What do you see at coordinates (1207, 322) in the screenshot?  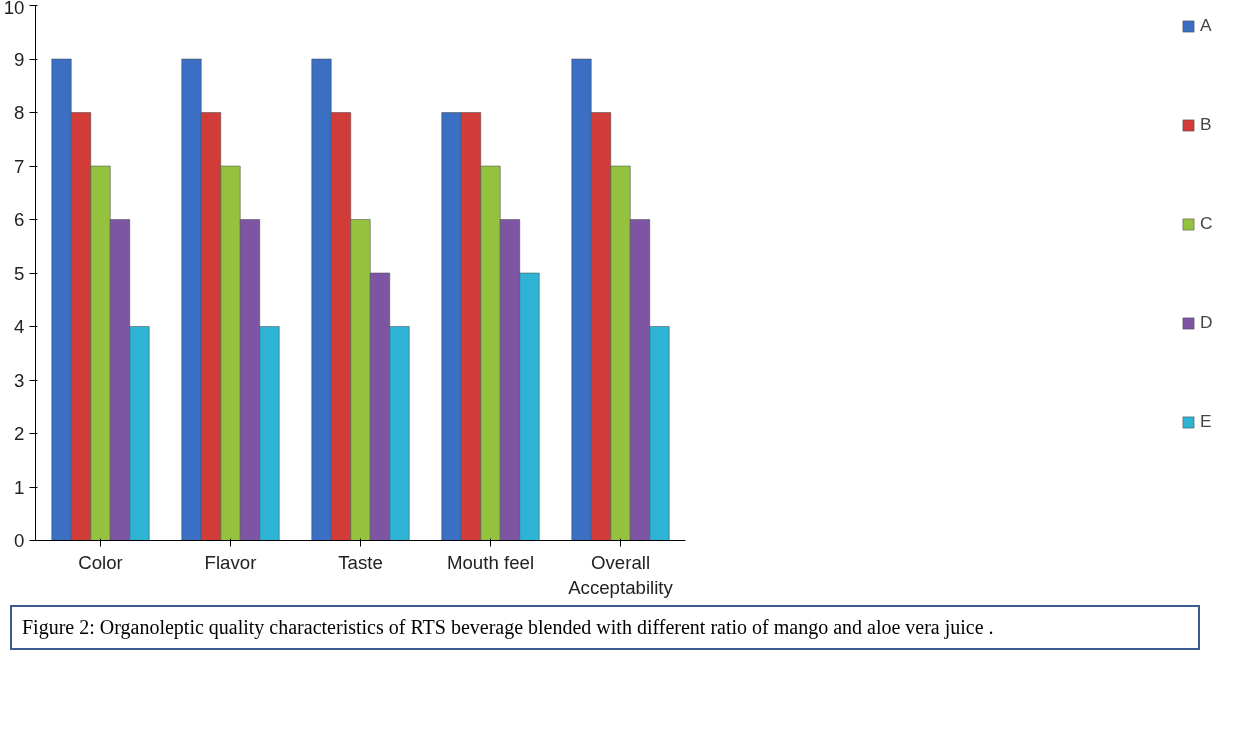 I see `legend-label: D` at bounding box center [1207, 322].